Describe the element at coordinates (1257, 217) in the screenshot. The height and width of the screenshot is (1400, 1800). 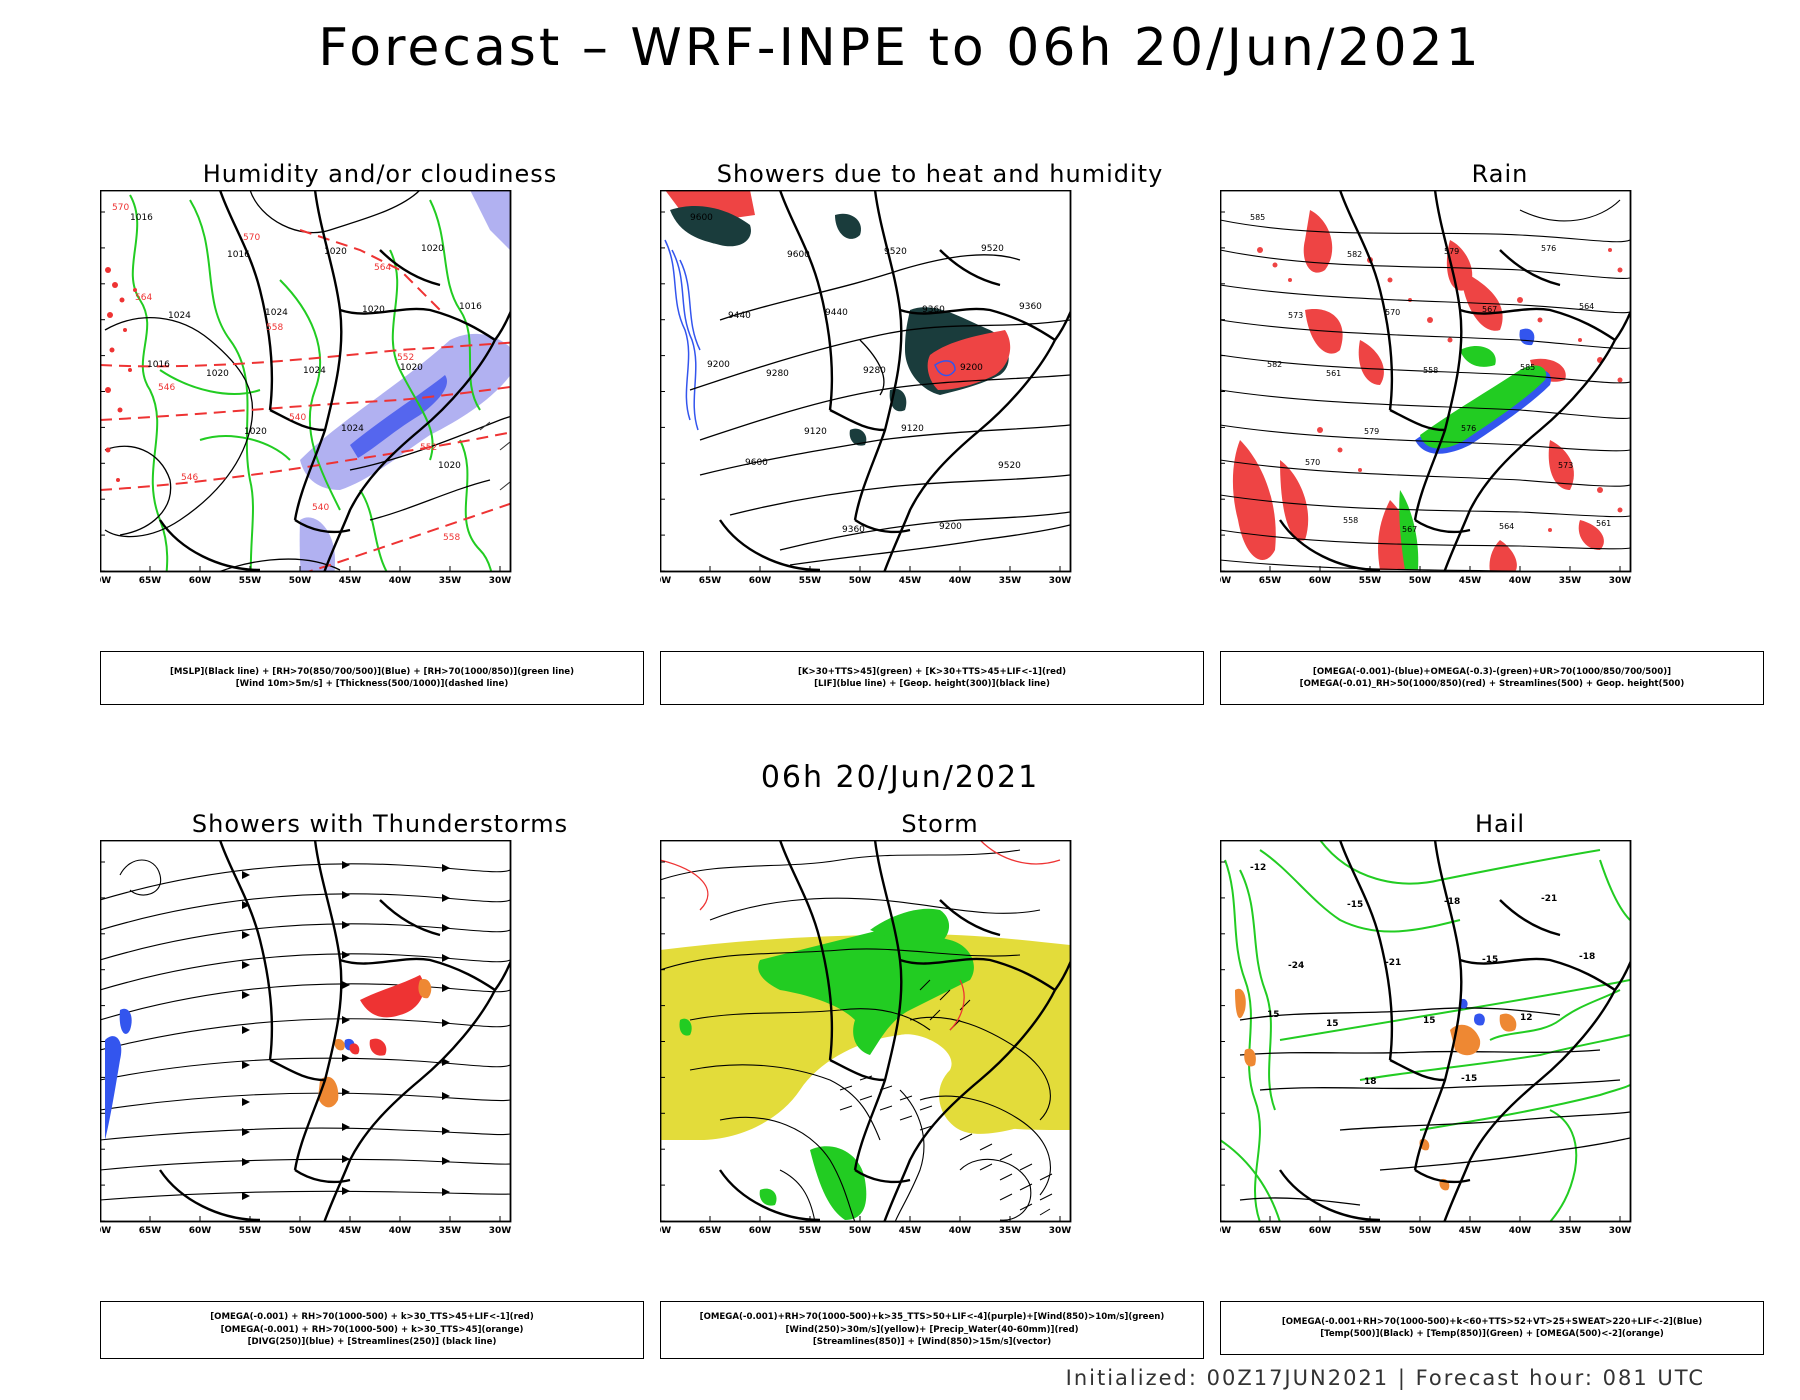
I see `contour-label: 585` at that location.